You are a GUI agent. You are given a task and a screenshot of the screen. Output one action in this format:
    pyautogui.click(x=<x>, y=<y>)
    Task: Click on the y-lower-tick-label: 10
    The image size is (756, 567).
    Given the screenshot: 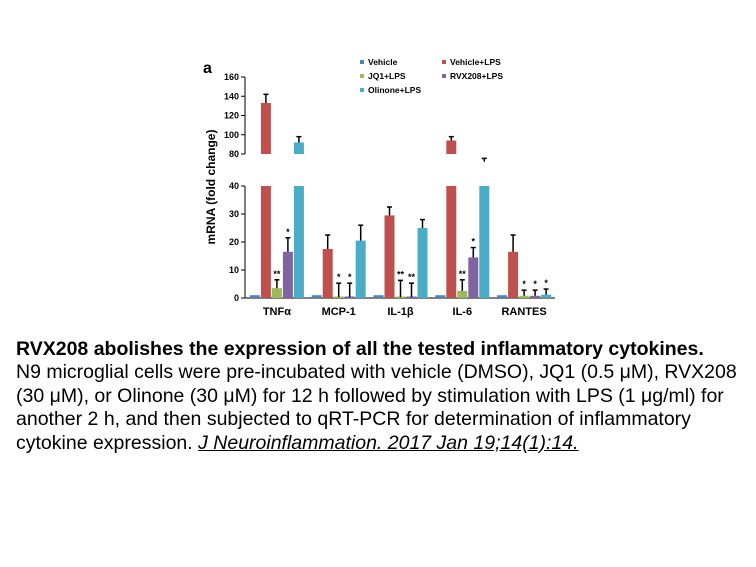 What is the action you would take?
    pyautogui.click(x=234, y=270)
    